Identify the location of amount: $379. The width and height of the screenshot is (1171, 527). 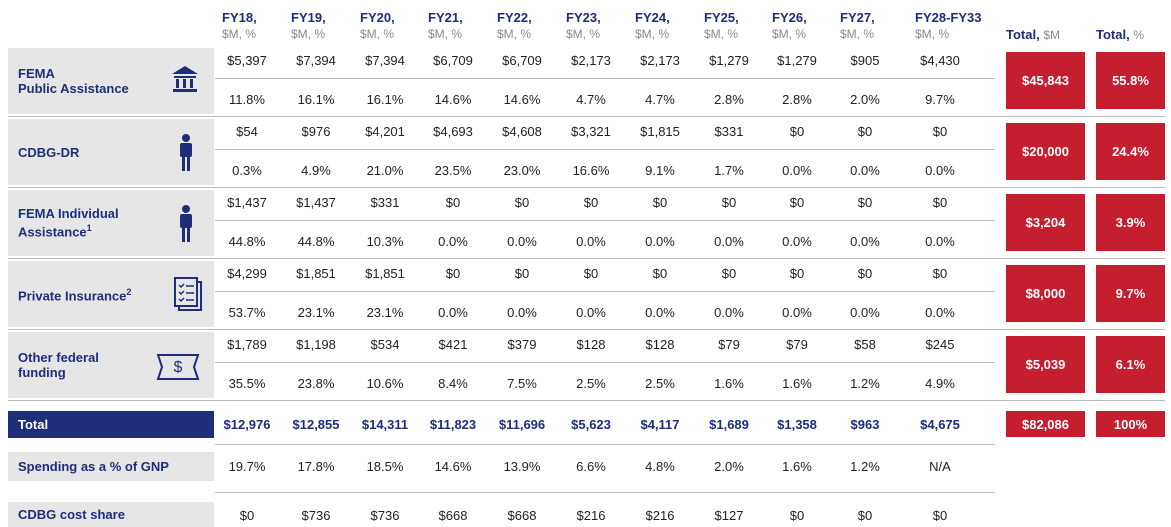
(522, 344).